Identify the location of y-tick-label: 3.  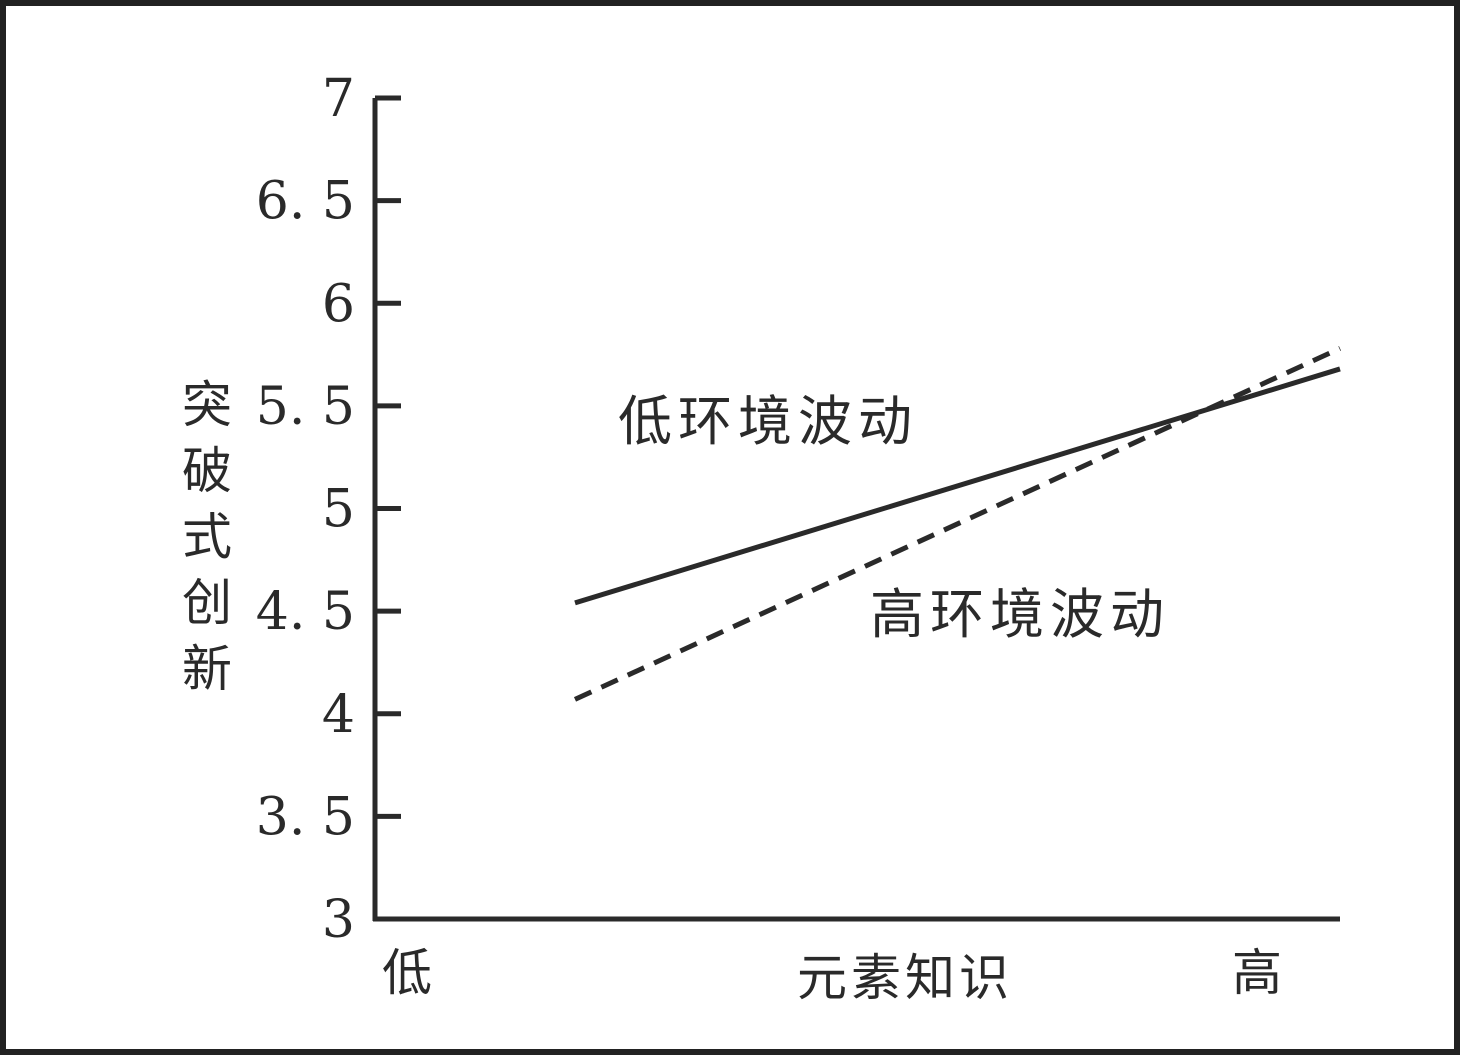
(338, 920).